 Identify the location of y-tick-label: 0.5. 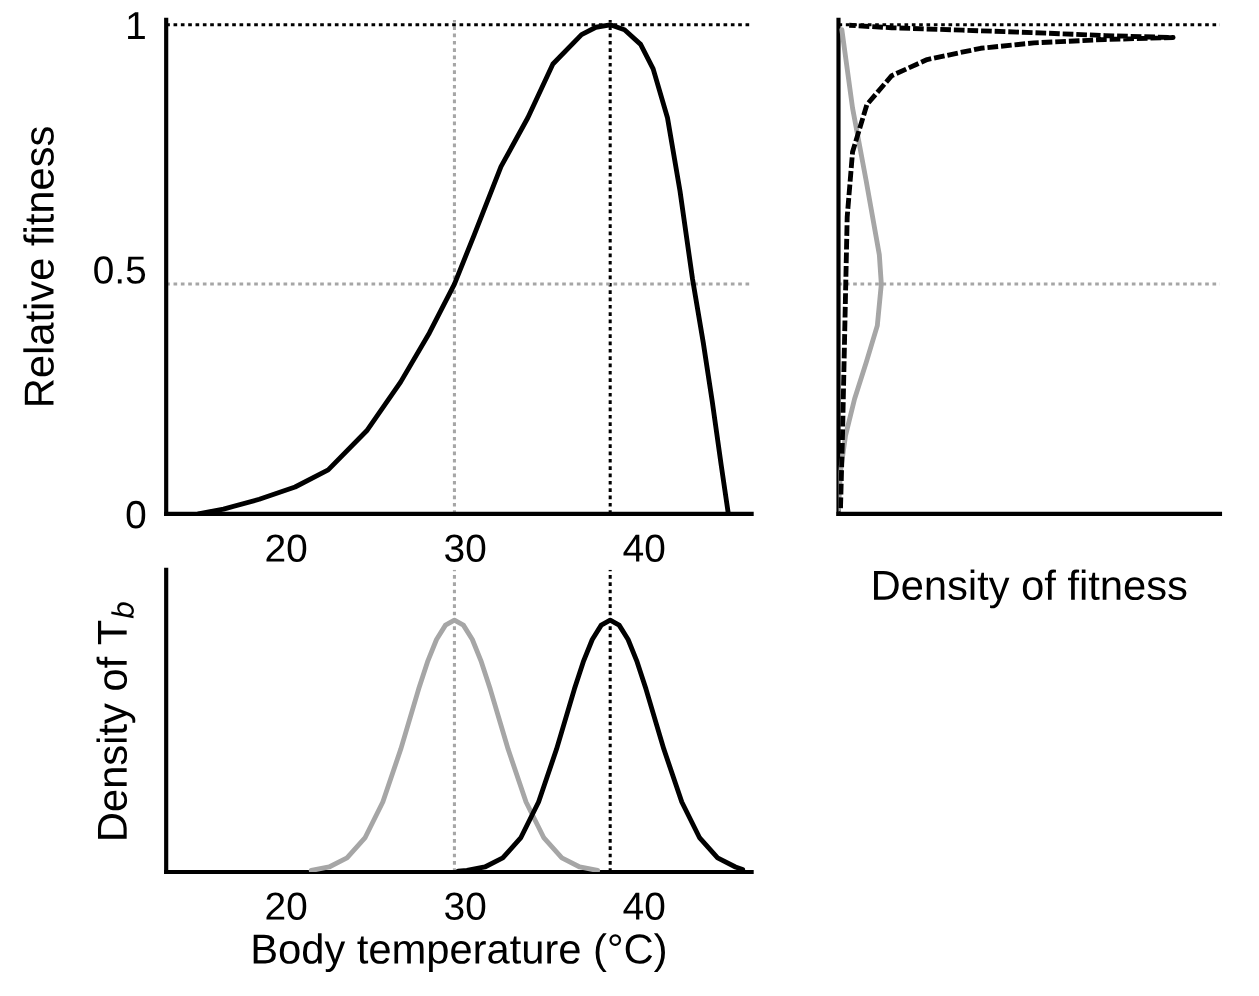
(120, 270).